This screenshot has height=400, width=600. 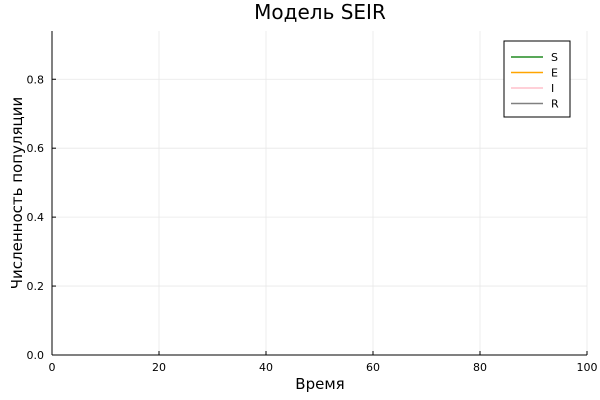 I want to click on x-tick-label: 100, so click(x=587, y=367).